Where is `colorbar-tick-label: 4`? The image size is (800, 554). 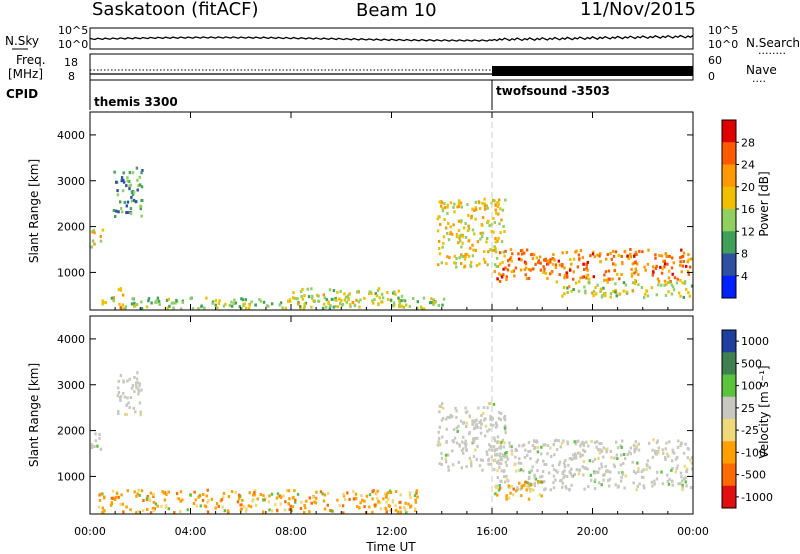 colorbar-tick-label: 4 is located at coordinates (744, 276).